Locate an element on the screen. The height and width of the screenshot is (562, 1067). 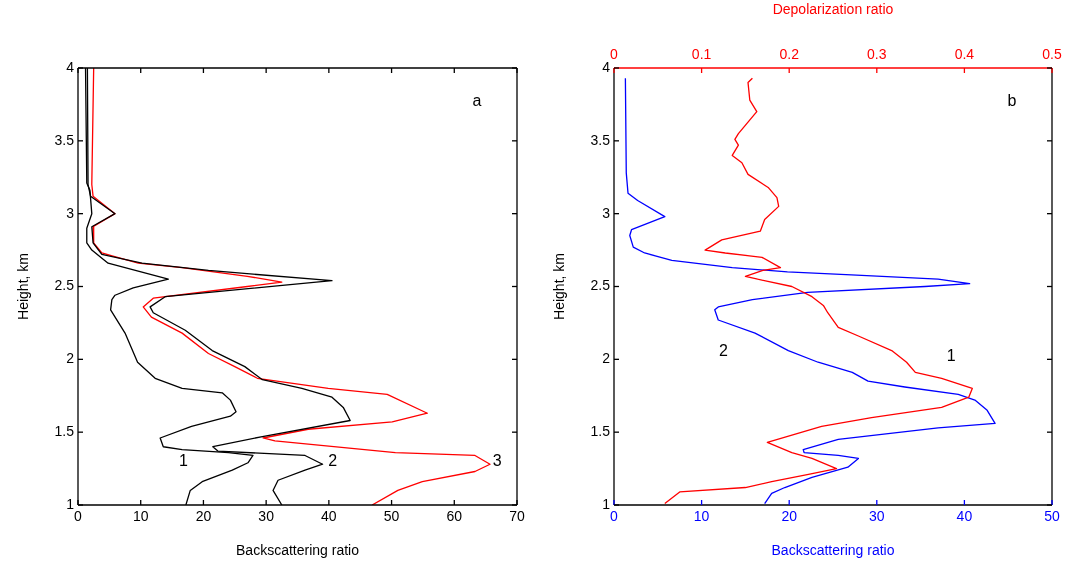
x2-tick-label: 0.5 is located at coordinates (1052, 54).